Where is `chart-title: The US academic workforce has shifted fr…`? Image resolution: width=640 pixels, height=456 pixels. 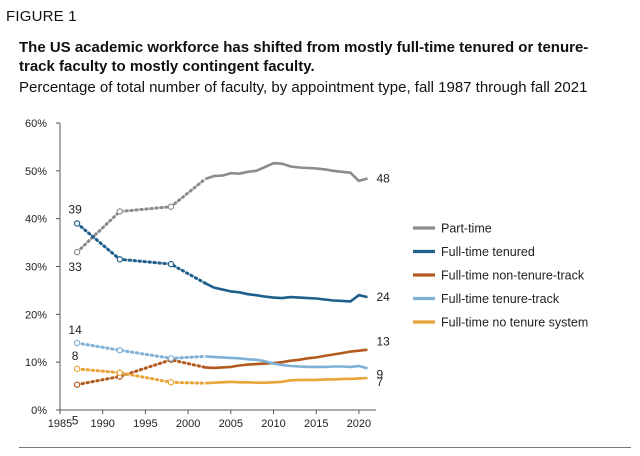
chart-title: The US academic workforce has shifted fr… is located at coordinates (304, 57).